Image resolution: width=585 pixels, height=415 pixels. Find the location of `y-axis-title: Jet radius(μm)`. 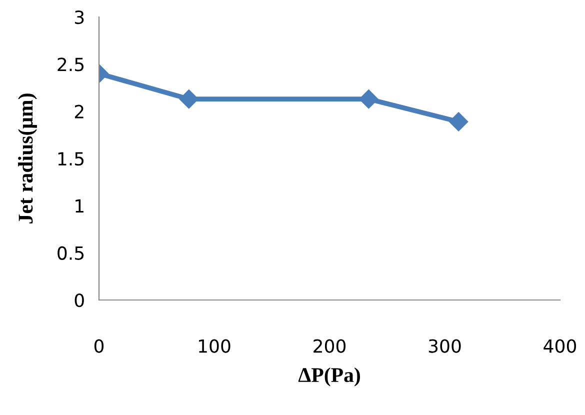

y-axis-title: Jet radius(μm) is located at coordinates (27, 159).